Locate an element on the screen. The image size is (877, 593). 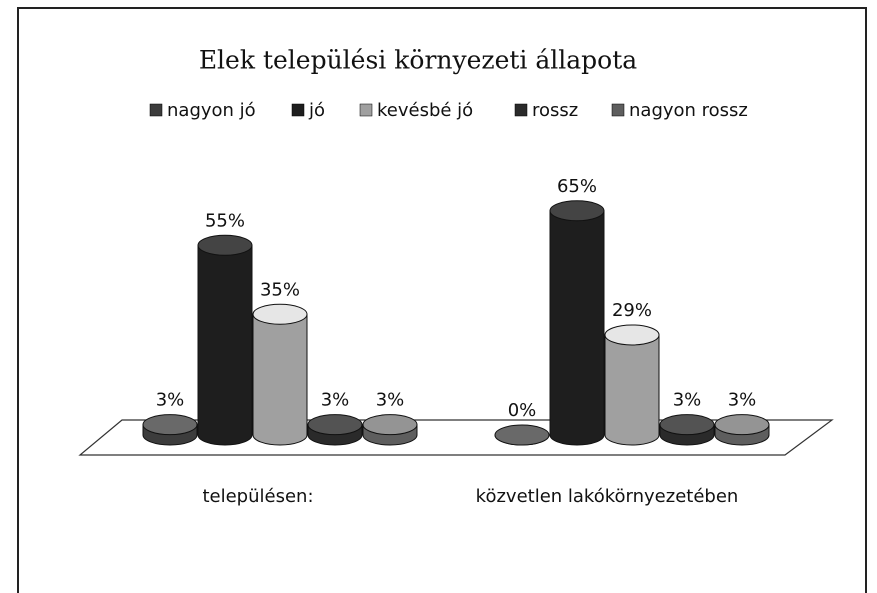
x-tick-label: településen: is located at coordinates (257, 496).